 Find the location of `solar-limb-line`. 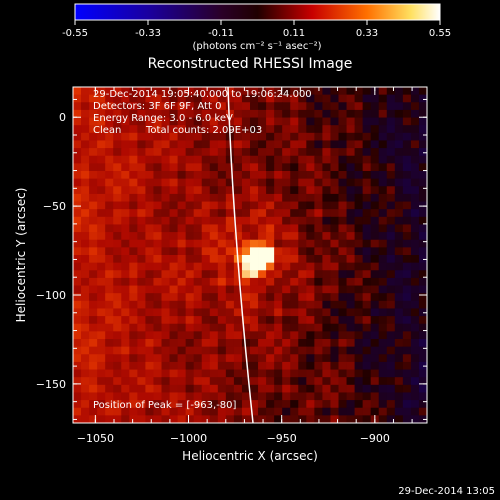

solar-limb-line is located at coordinates (240, 255).